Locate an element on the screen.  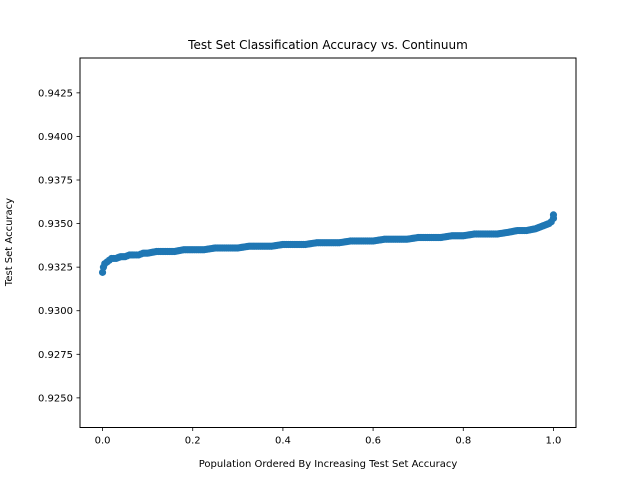
scatter-point is located at coordinates (553, 215).